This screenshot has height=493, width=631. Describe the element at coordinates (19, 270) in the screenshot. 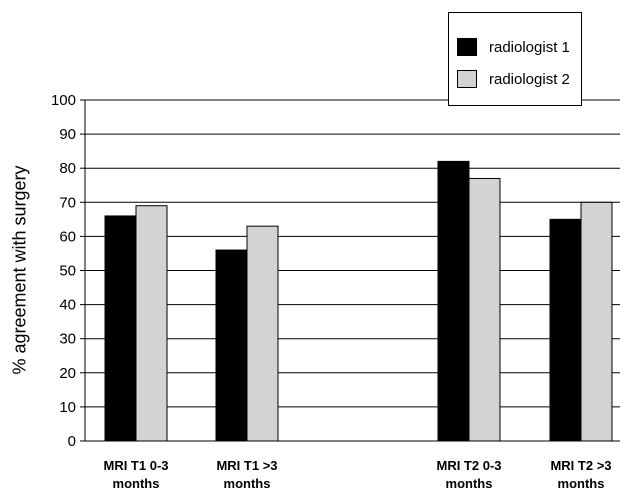

I see `y-axis-title: % agreement with surgery` at that location.